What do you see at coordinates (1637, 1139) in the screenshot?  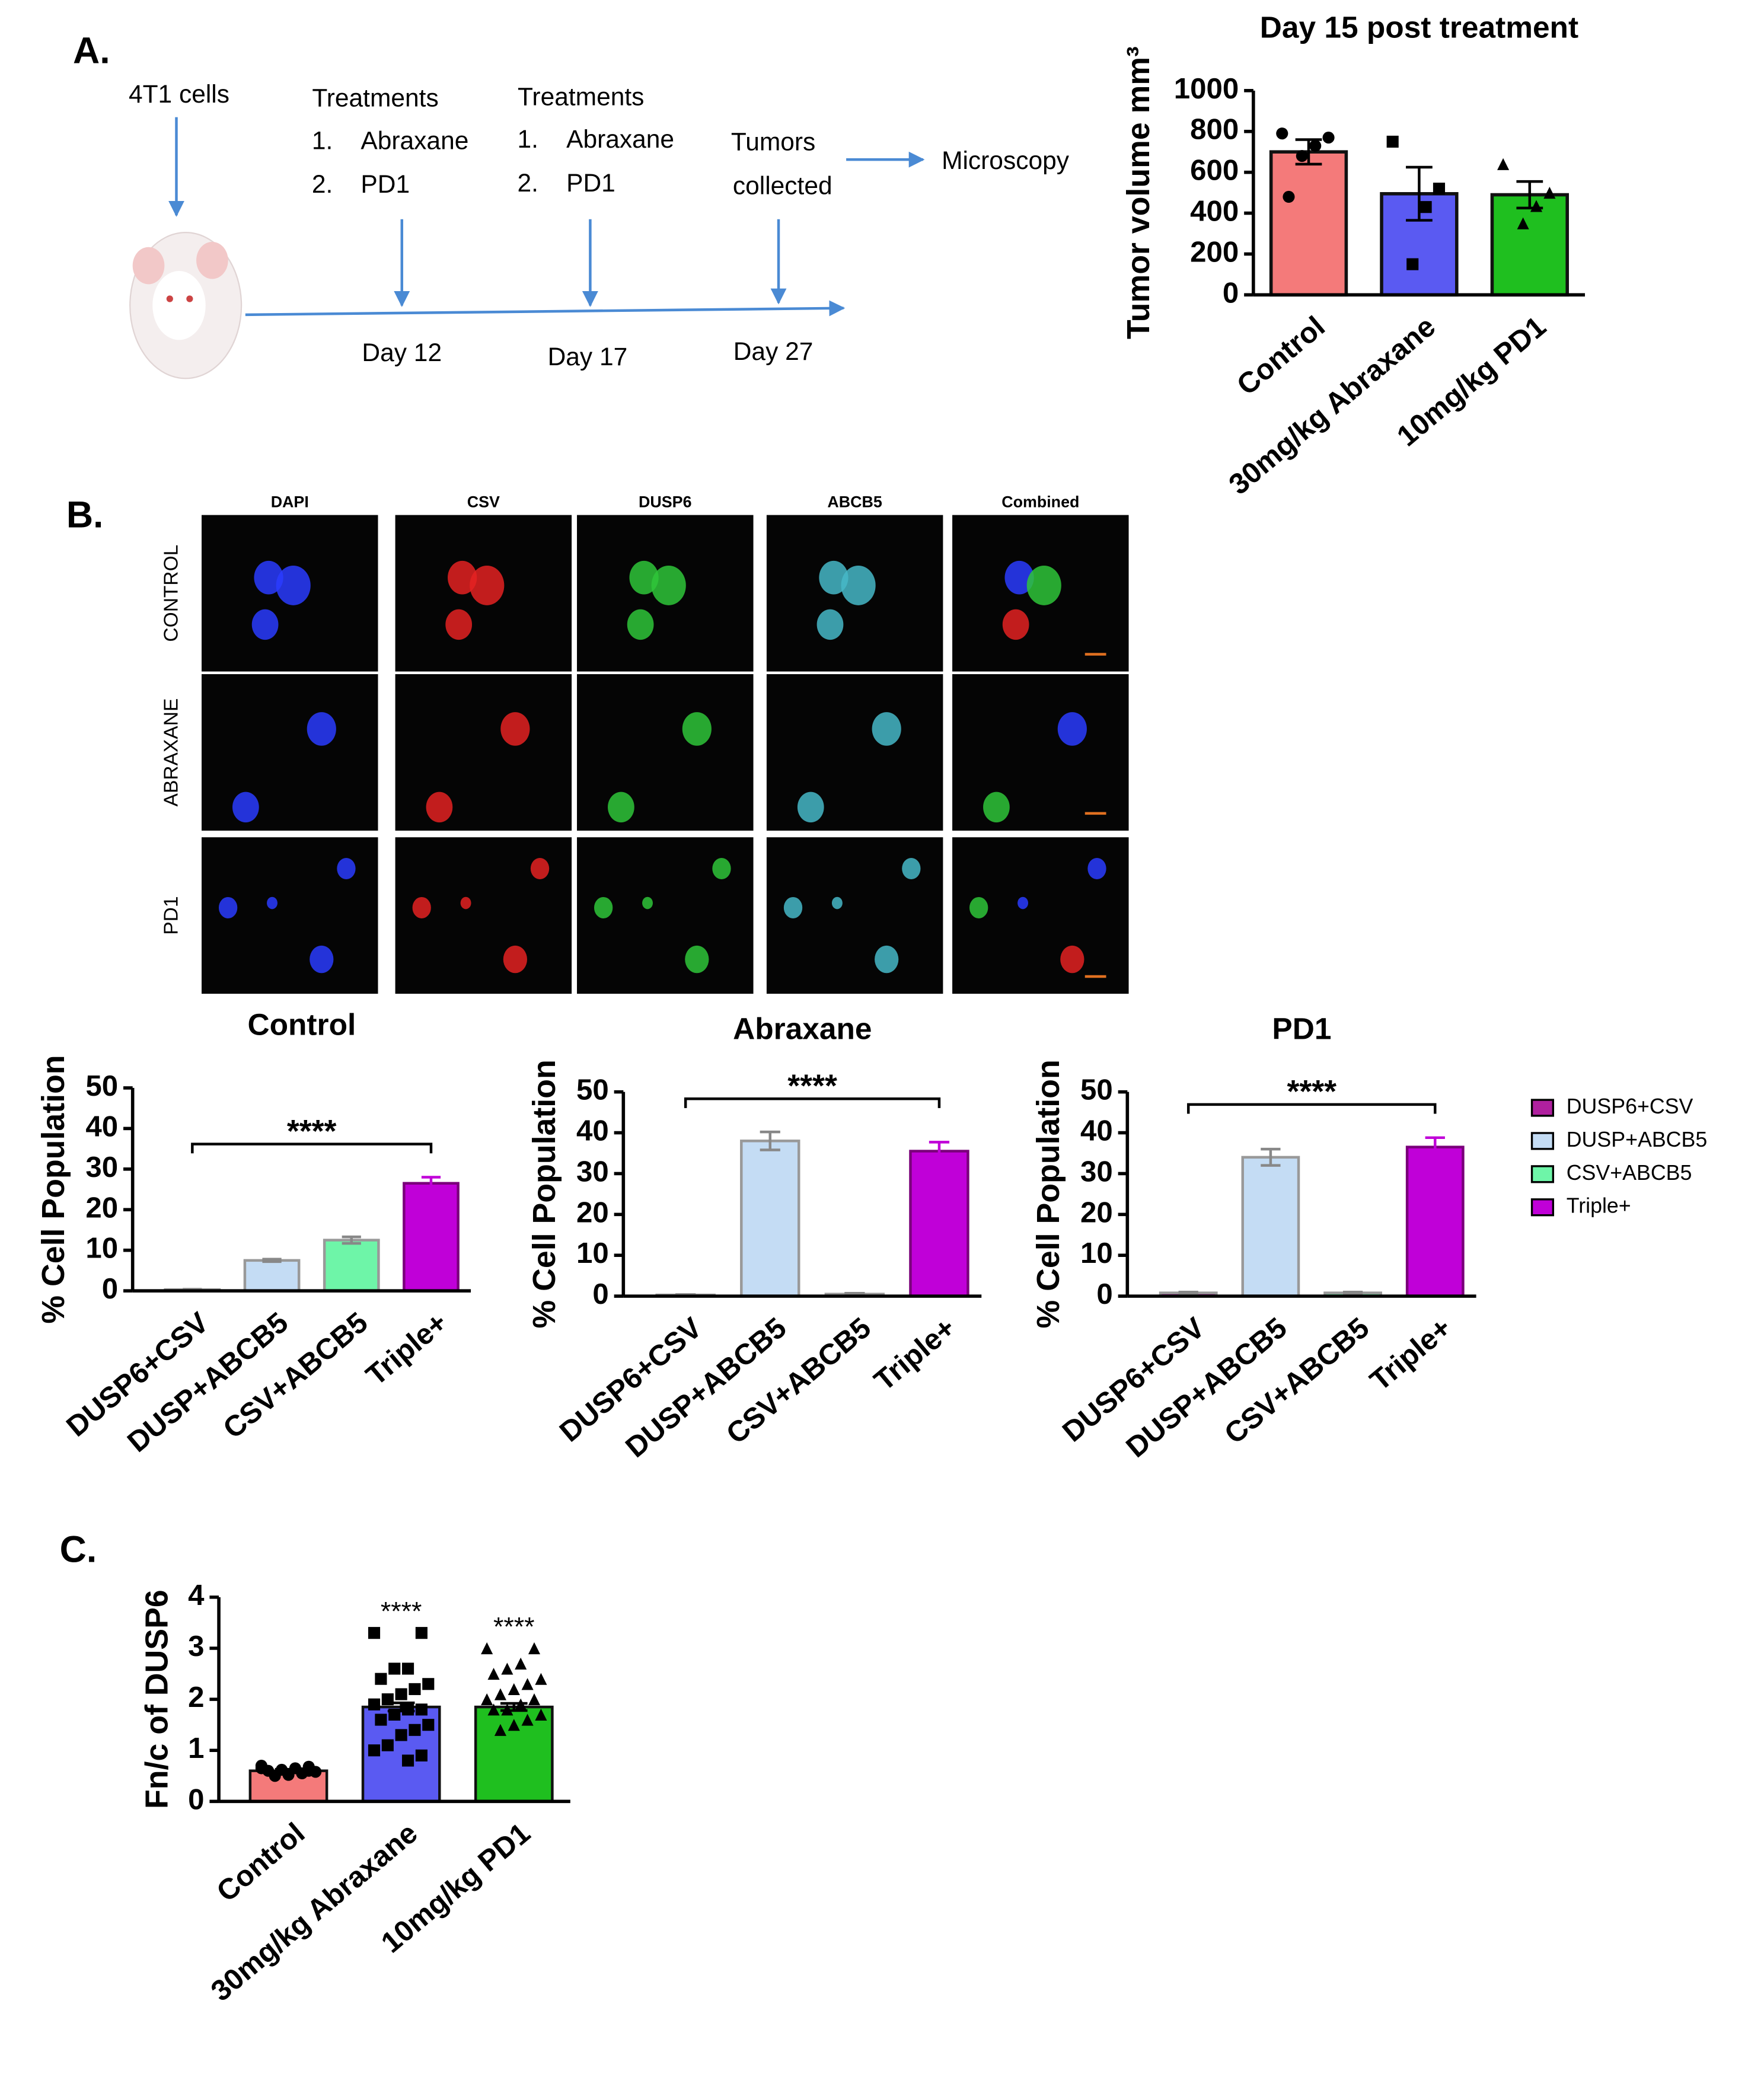 I see `legend-label: DUSP+ABCB5` at bounding box center [1637, 1139].